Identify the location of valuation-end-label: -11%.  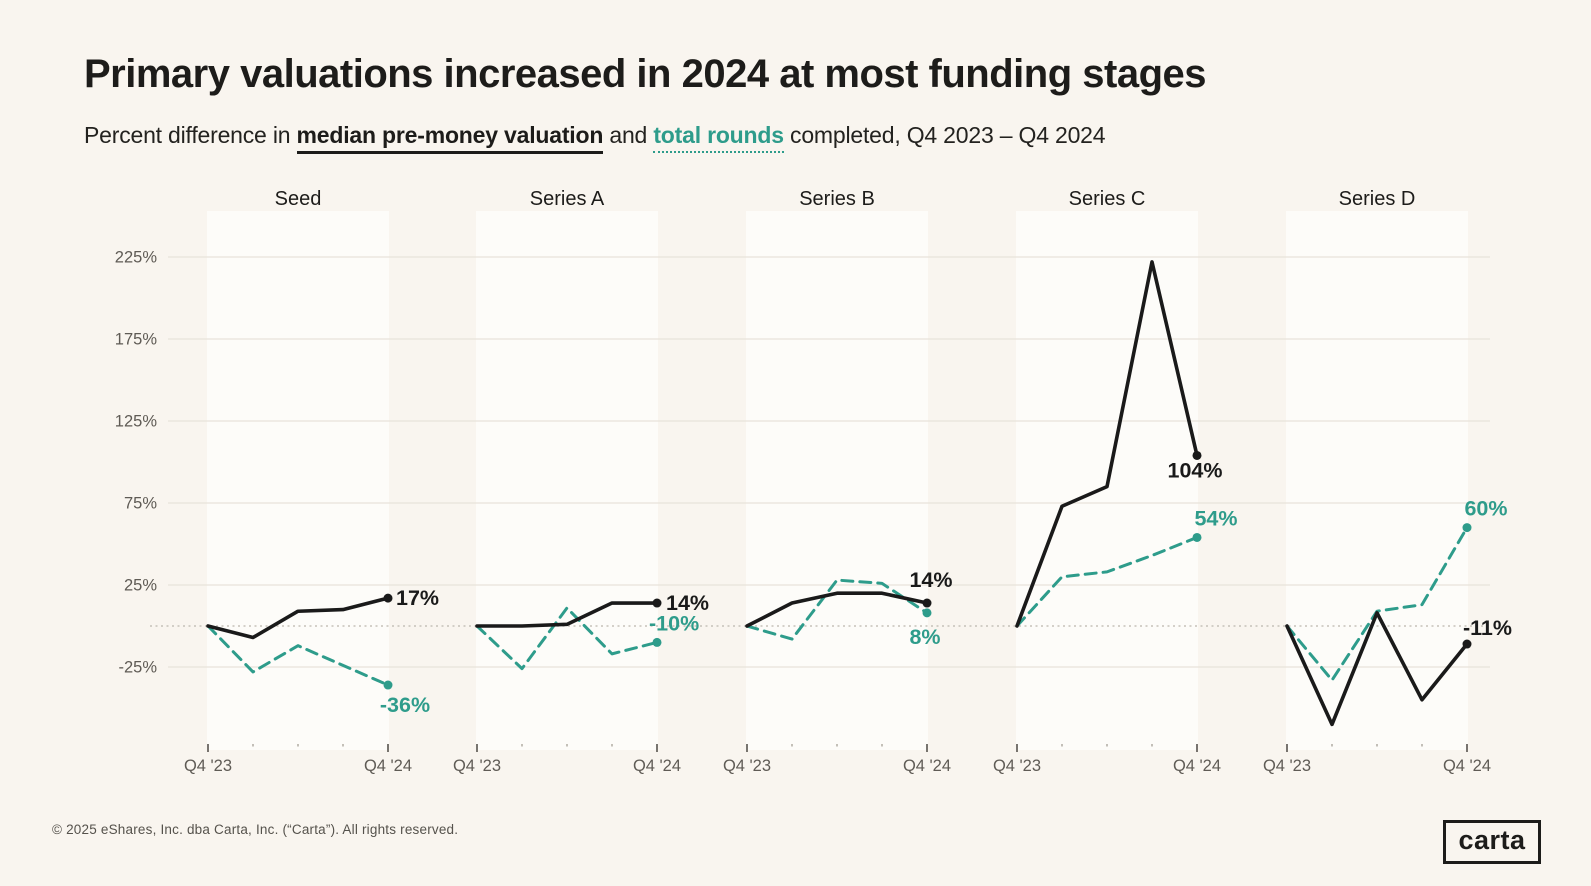
(1487, 628).